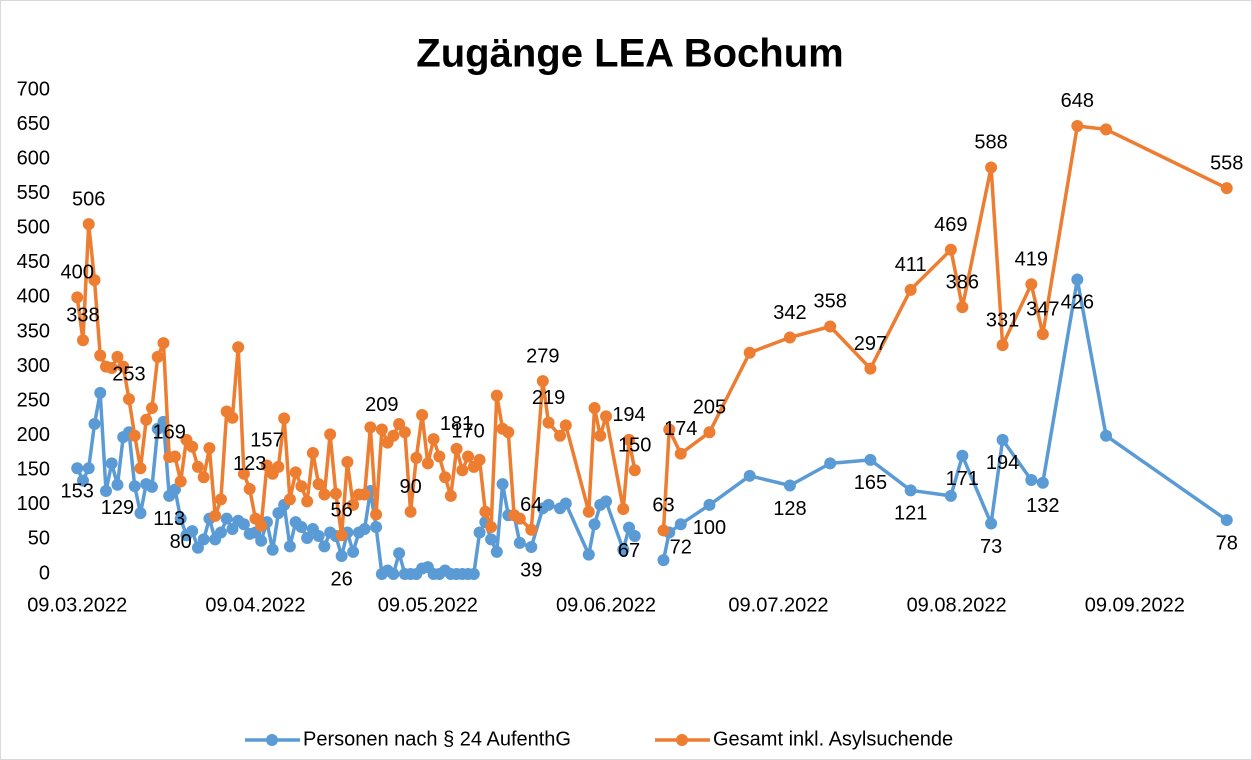 This screenshot has width=1252, height=760. I want to click on data-label: 128, so click(789, 509).